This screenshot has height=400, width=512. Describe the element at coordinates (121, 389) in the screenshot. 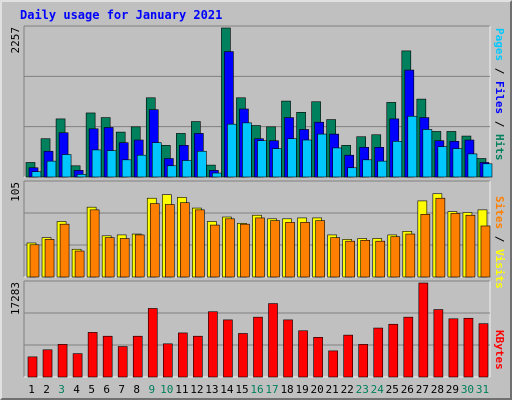

I see `day-label: 7` at that location.